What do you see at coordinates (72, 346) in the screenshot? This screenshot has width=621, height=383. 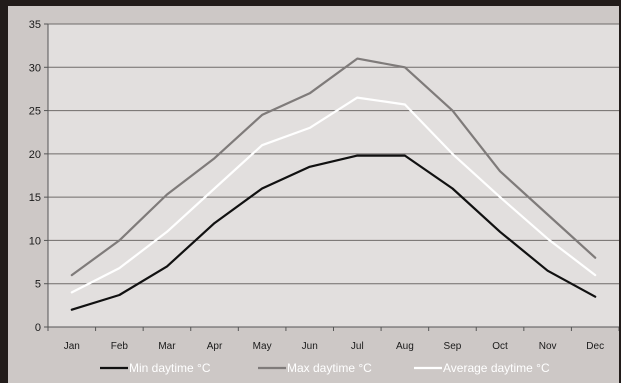 I see `x-tick-label: Jan` at bounding box center [72, 346].